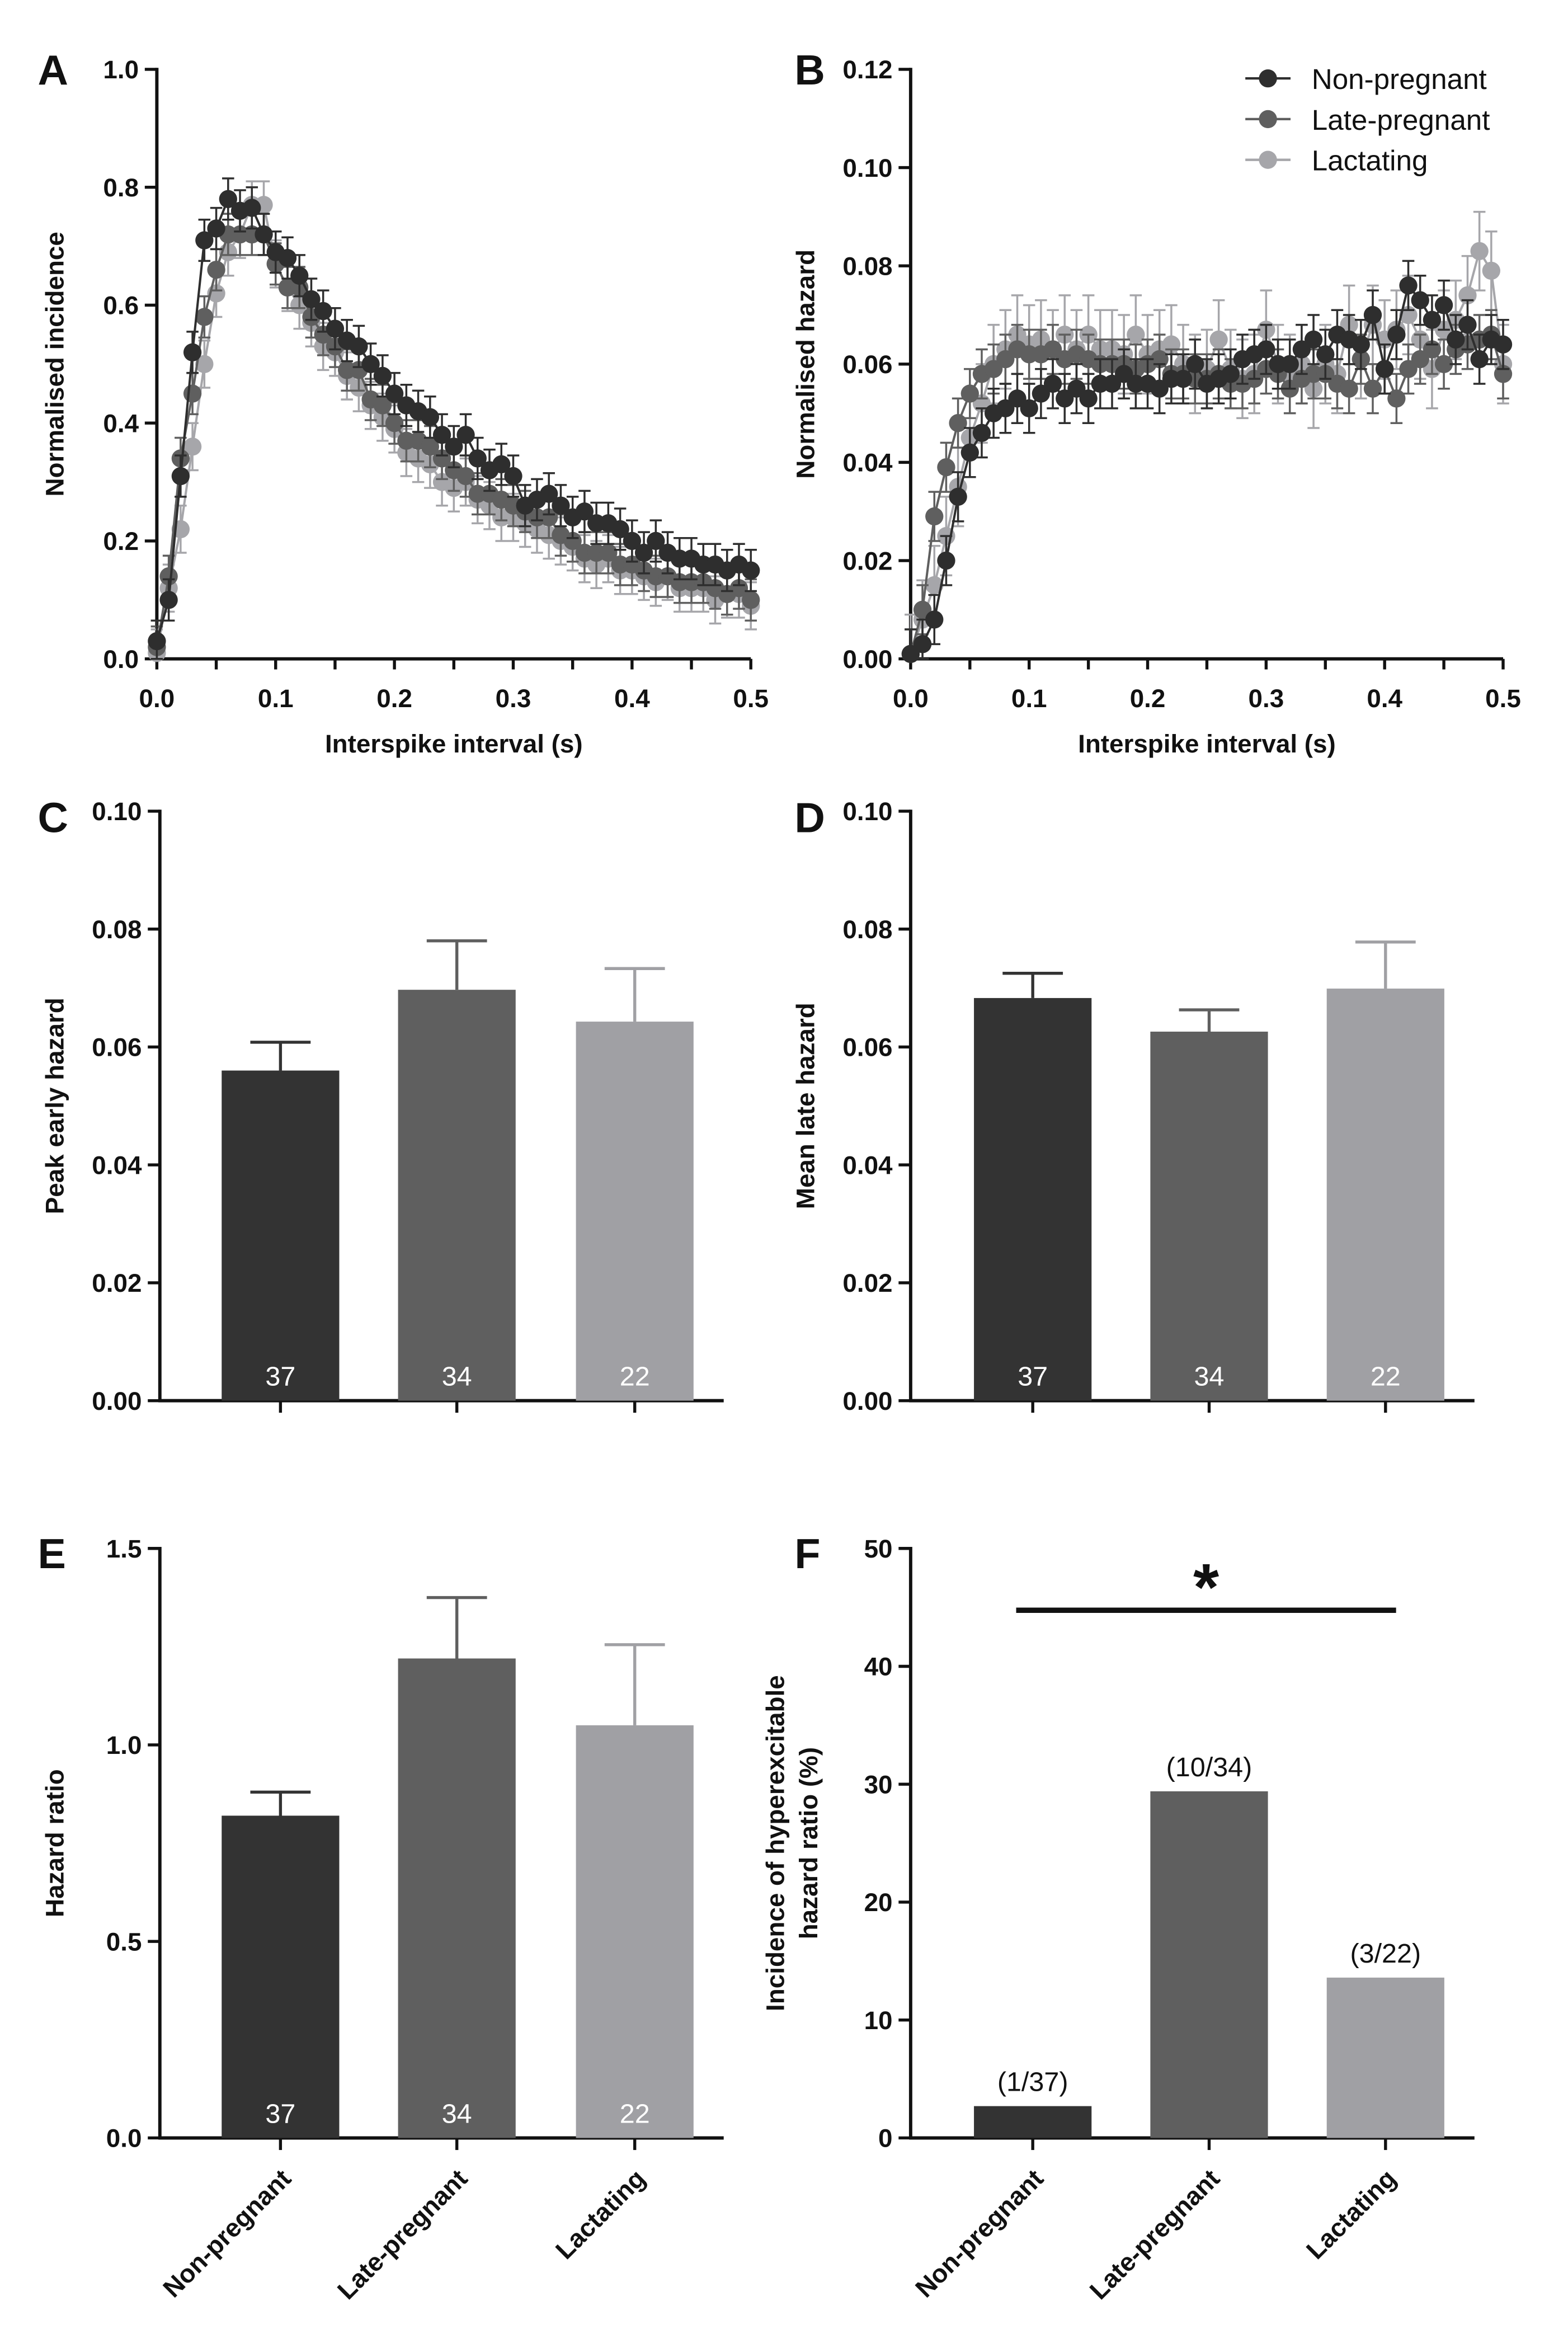  Describe the element at coordinates (121, 541) in the screenshot. I see `y-tick-label: 0.2` at that location.